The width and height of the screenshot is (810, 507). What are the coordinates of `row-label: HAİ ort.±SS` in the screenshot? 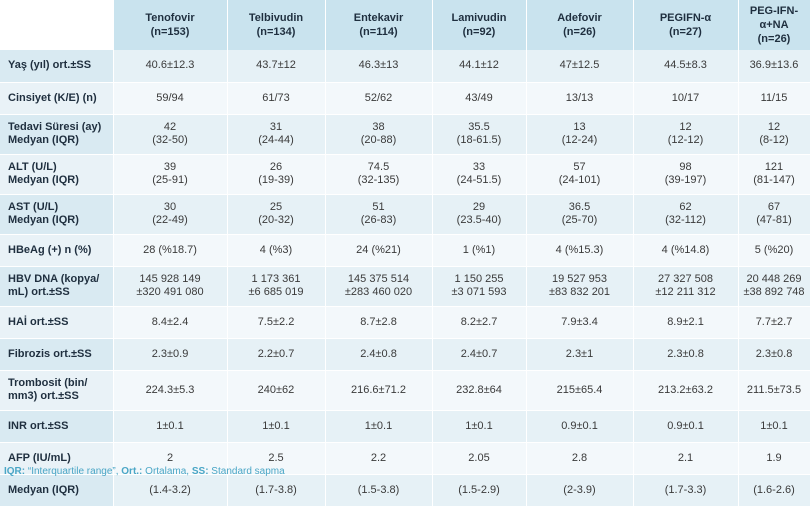 It's located at (57, 322).